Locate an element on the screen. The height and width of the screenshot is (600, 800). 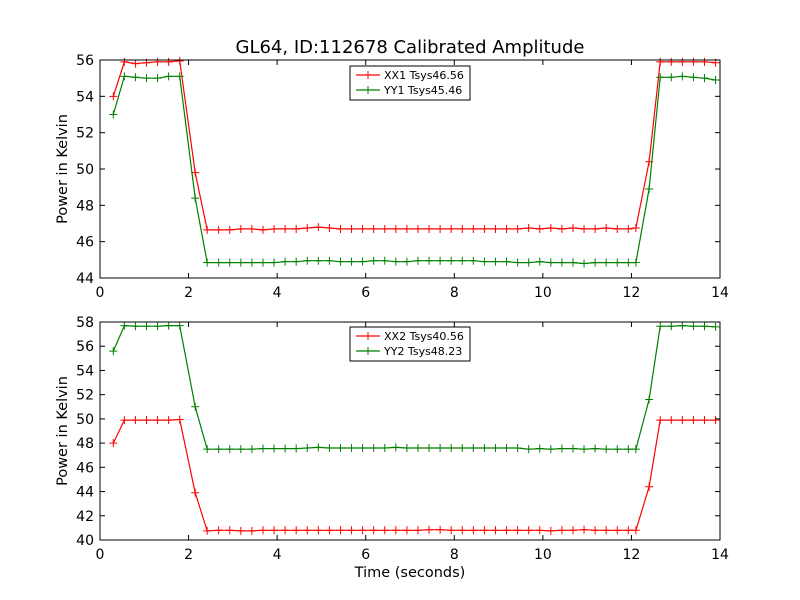
y-tick-label: 40 is located at coordinates (85, 541).